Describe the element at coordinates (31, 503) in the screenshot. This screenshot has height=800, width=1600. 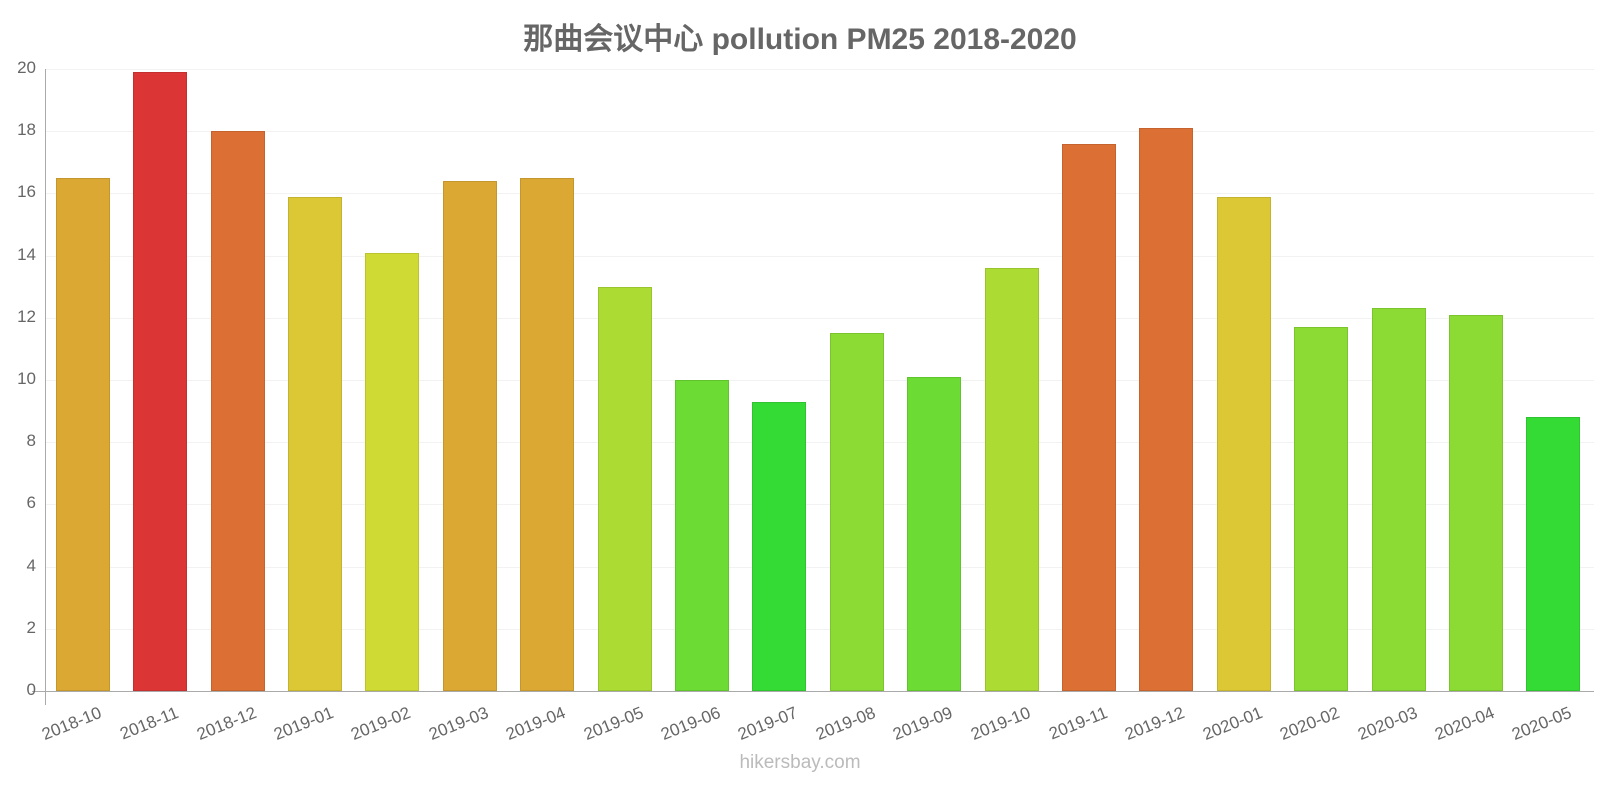
I see `y-tick-label: 6` at that location.